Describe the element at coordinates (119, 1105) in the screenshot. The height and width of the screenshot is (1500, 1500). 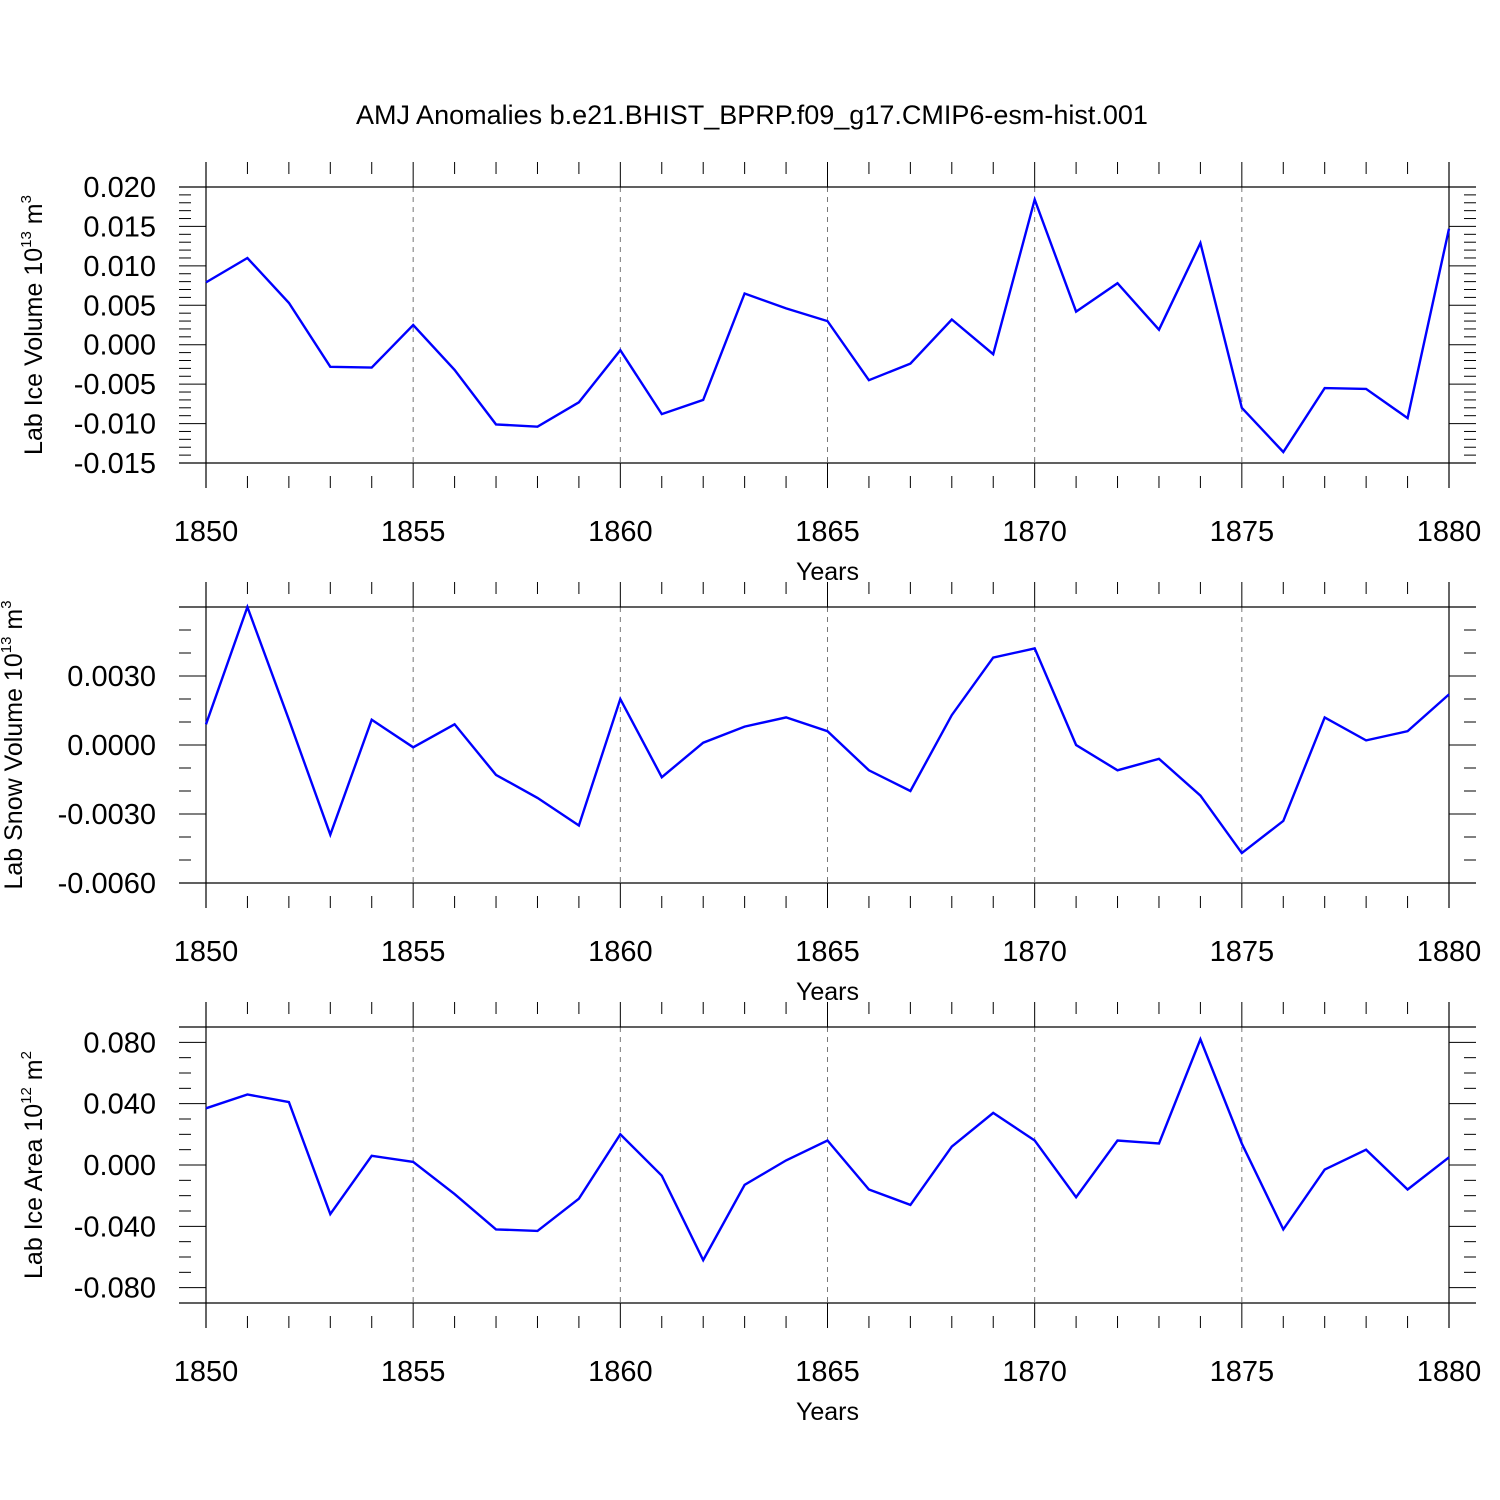
I see `y-tick-label: 0.040` at that location.